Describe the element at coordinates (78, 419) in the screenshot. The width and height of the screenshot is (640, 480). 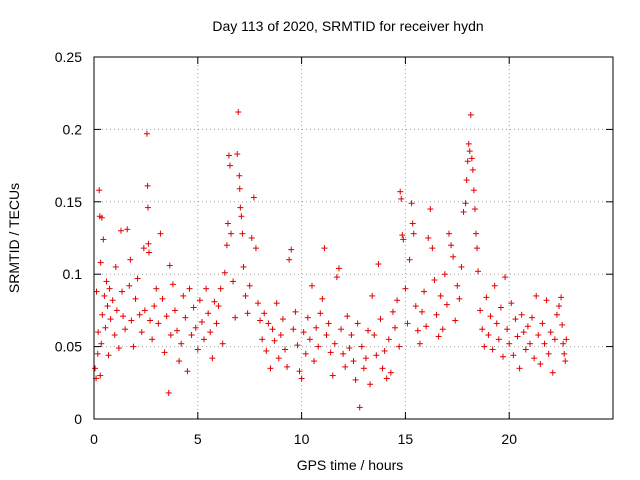
I see `y-tick-label: 0` at that location.